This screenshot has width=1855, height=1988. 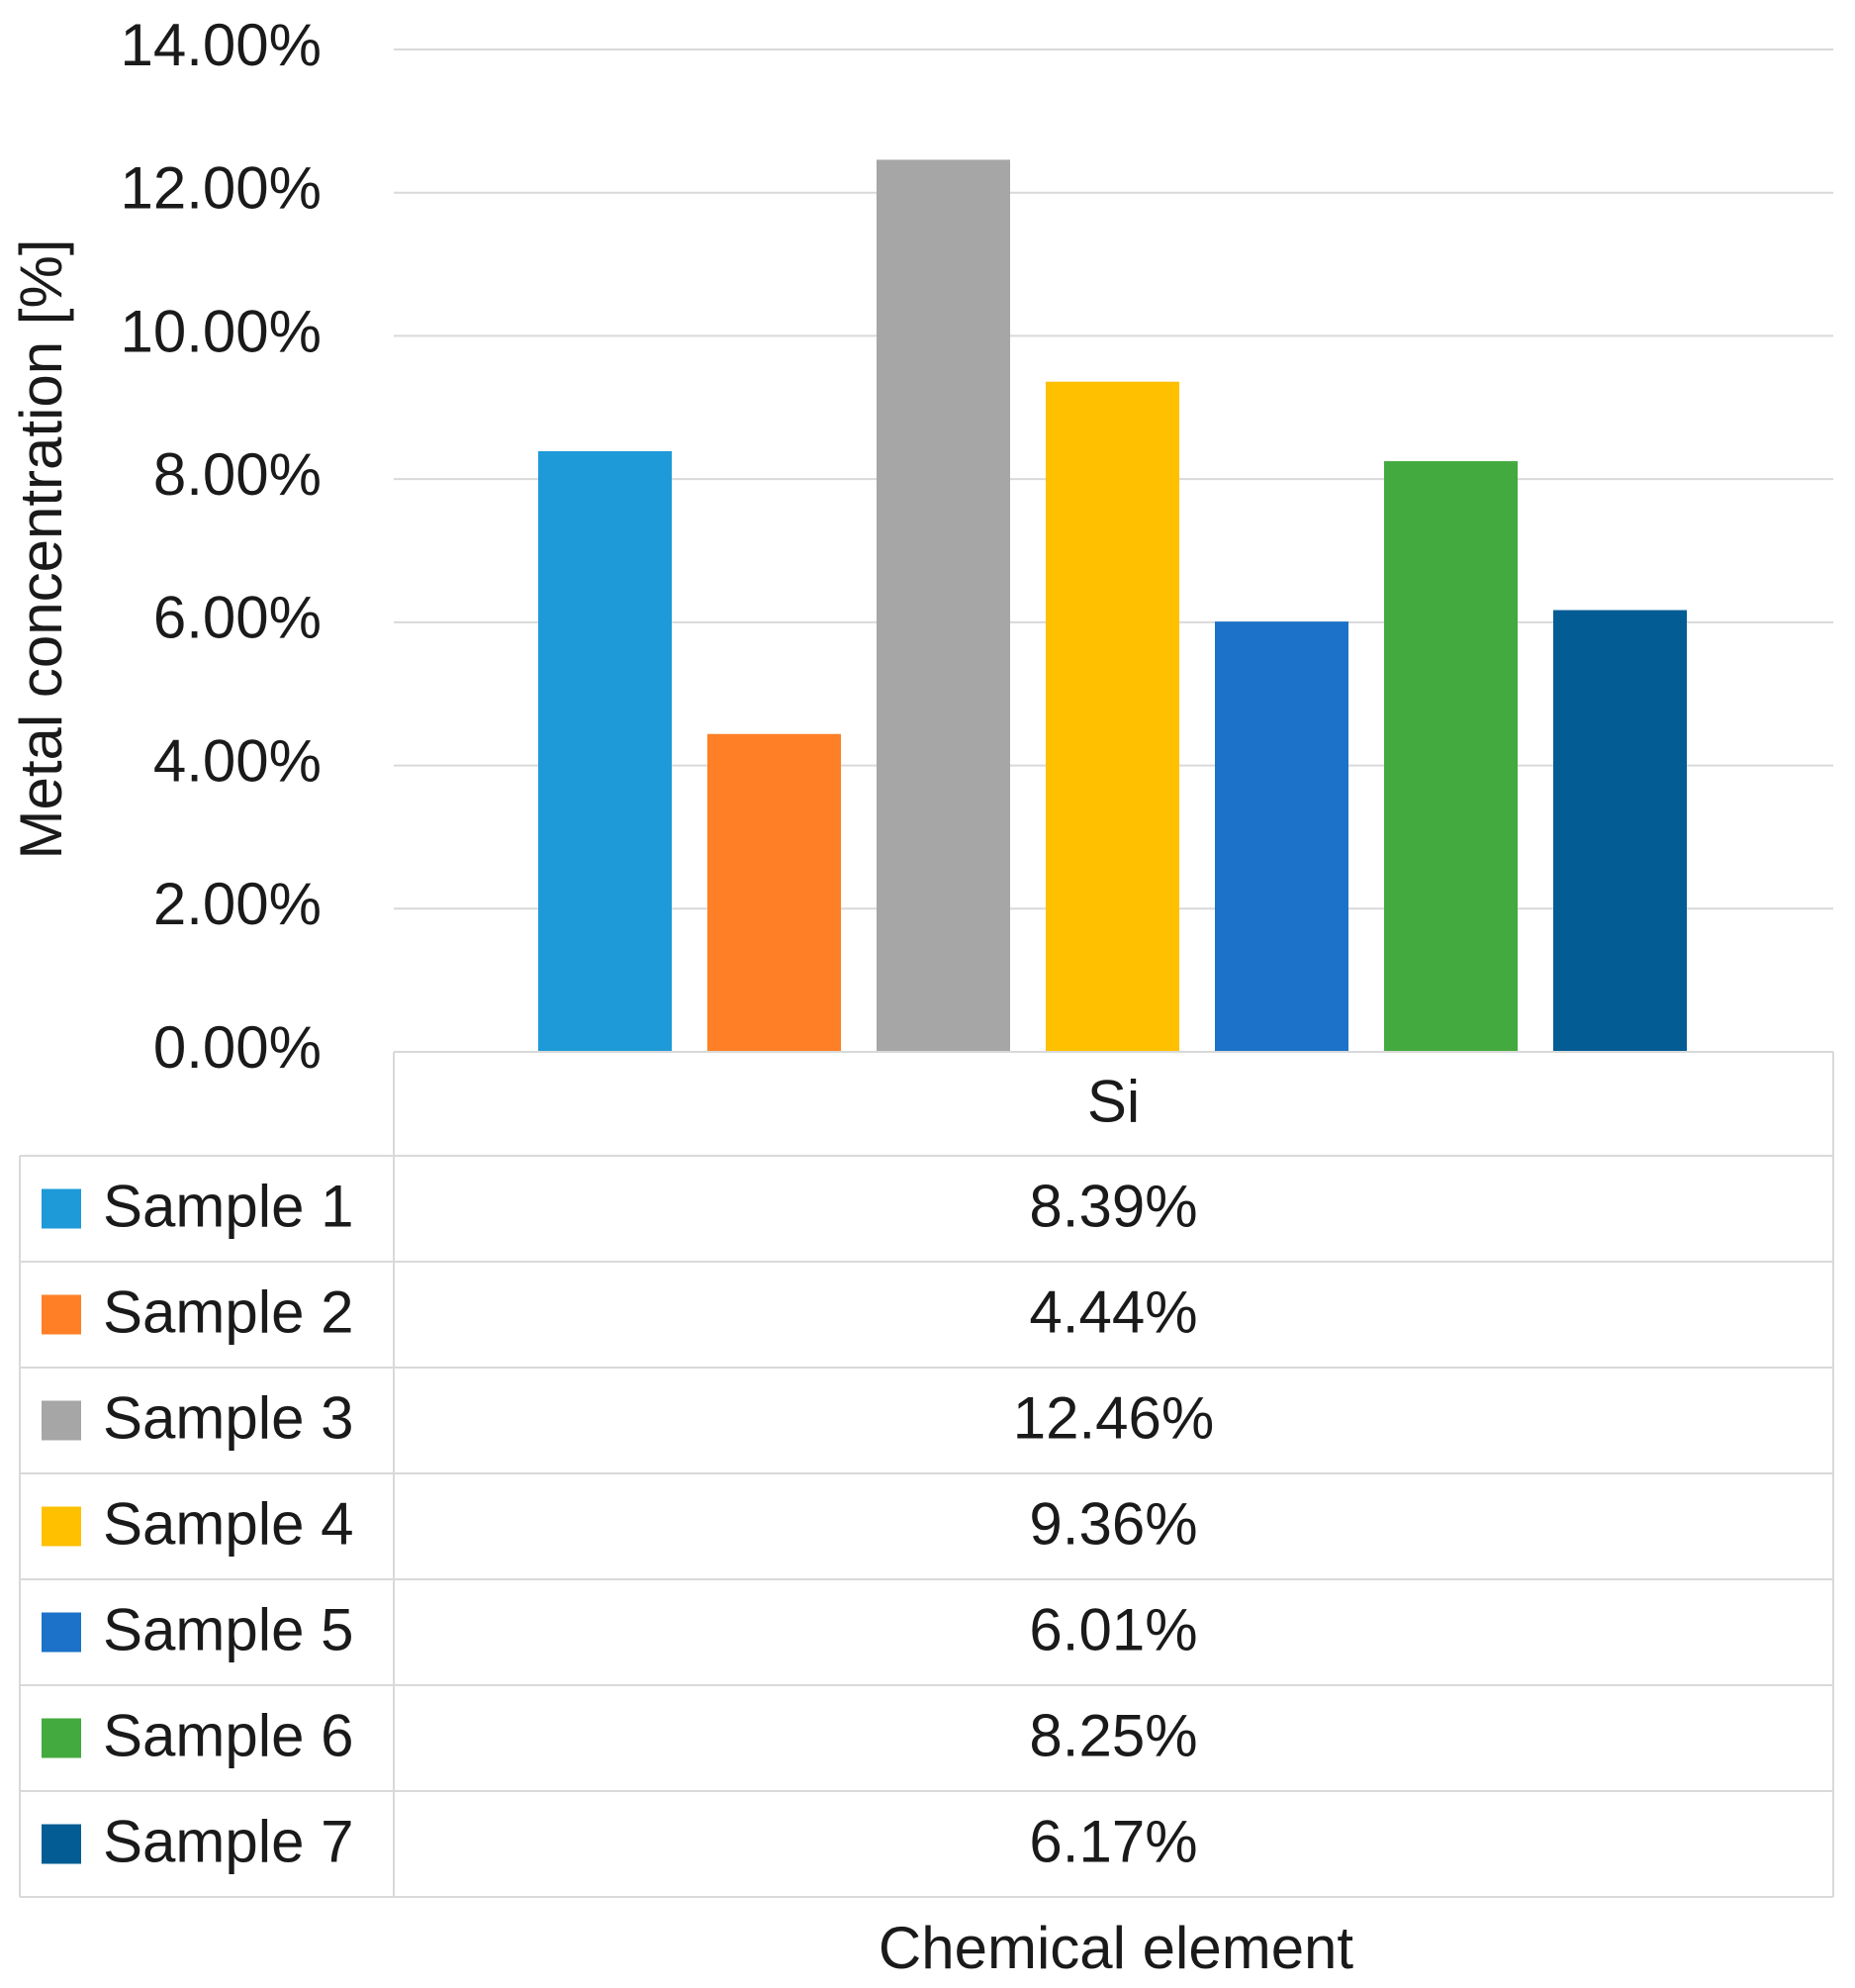 I want to click on y-tick-label: 10.00%, so click(x=222, y=331).